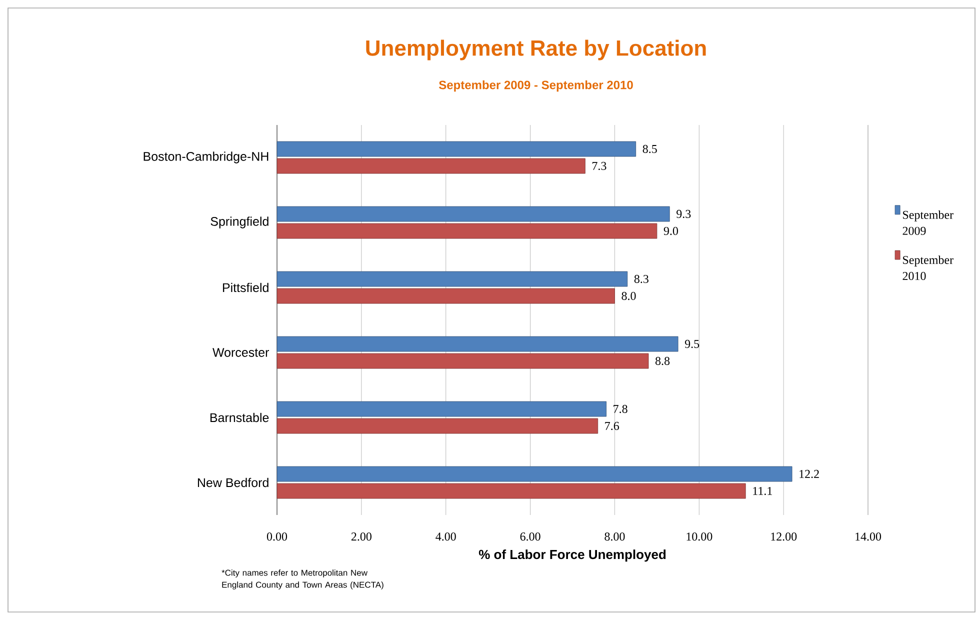 This screenshot has height=620, width=979. I want to click on x-tick-label: 0.00, so click(277, 536).